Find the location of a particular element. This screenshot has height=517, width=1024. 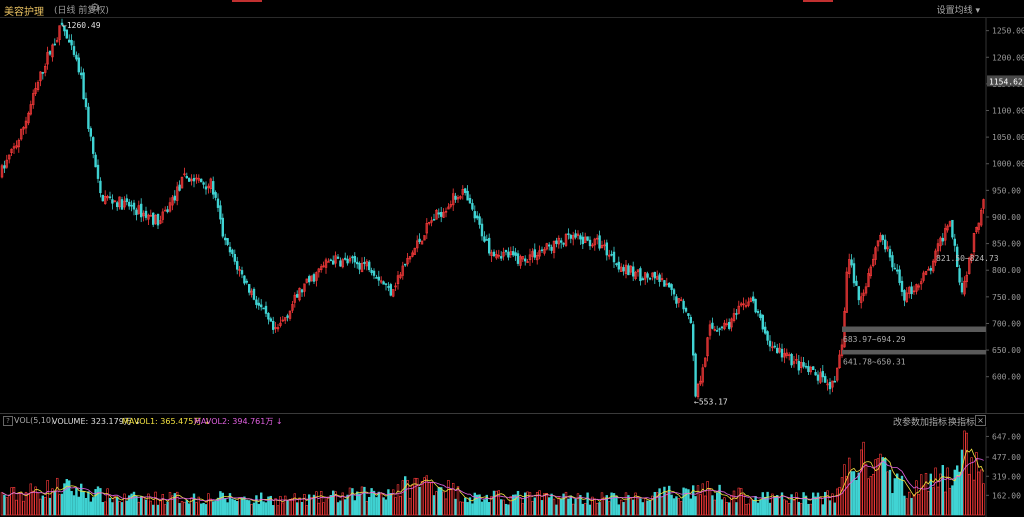

index-title: 美容护理 is located at coordinates (24, 12).